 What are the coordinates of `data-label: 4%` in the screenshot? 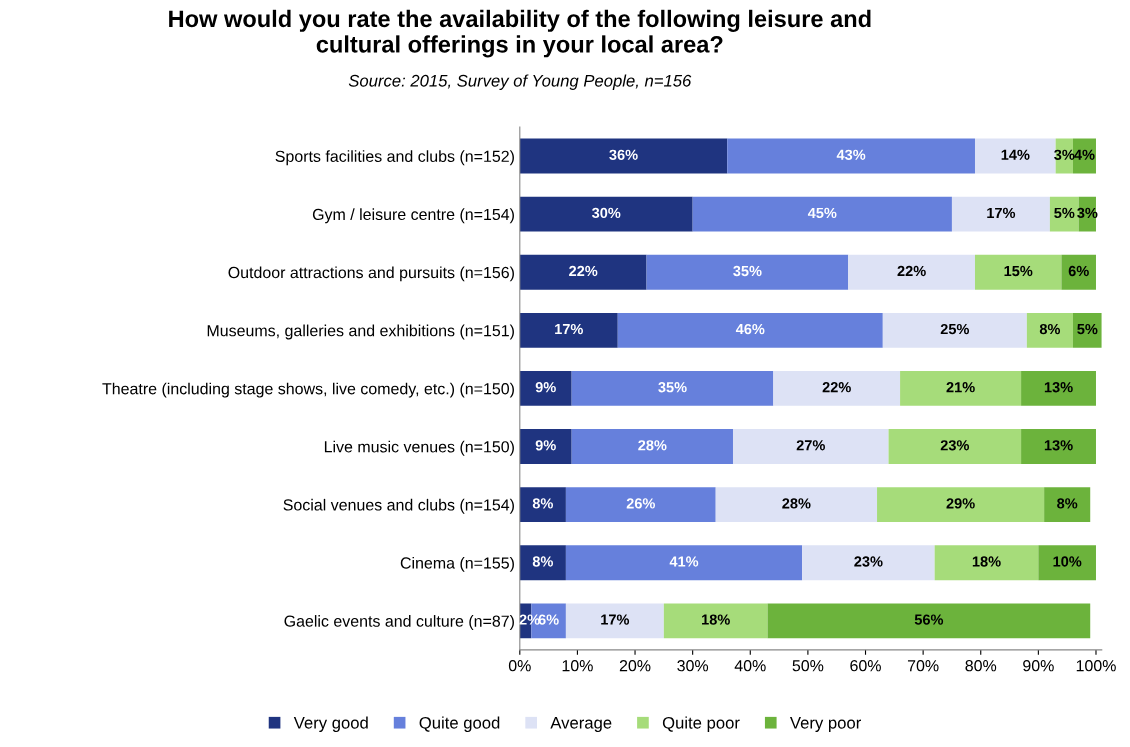 It's located at (1084, 154).